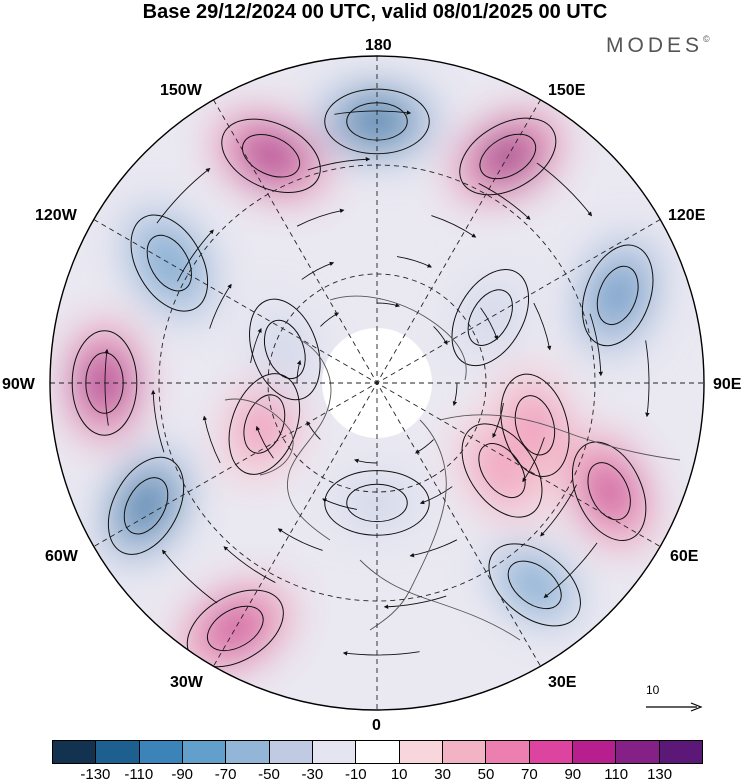 Image resolution: width=750 pixels, height=783 pixels. What do you see at coordinates (61, 556) in the screenshot?
I see `lon-label-60w: 60W` at bounding box center [61, 556].